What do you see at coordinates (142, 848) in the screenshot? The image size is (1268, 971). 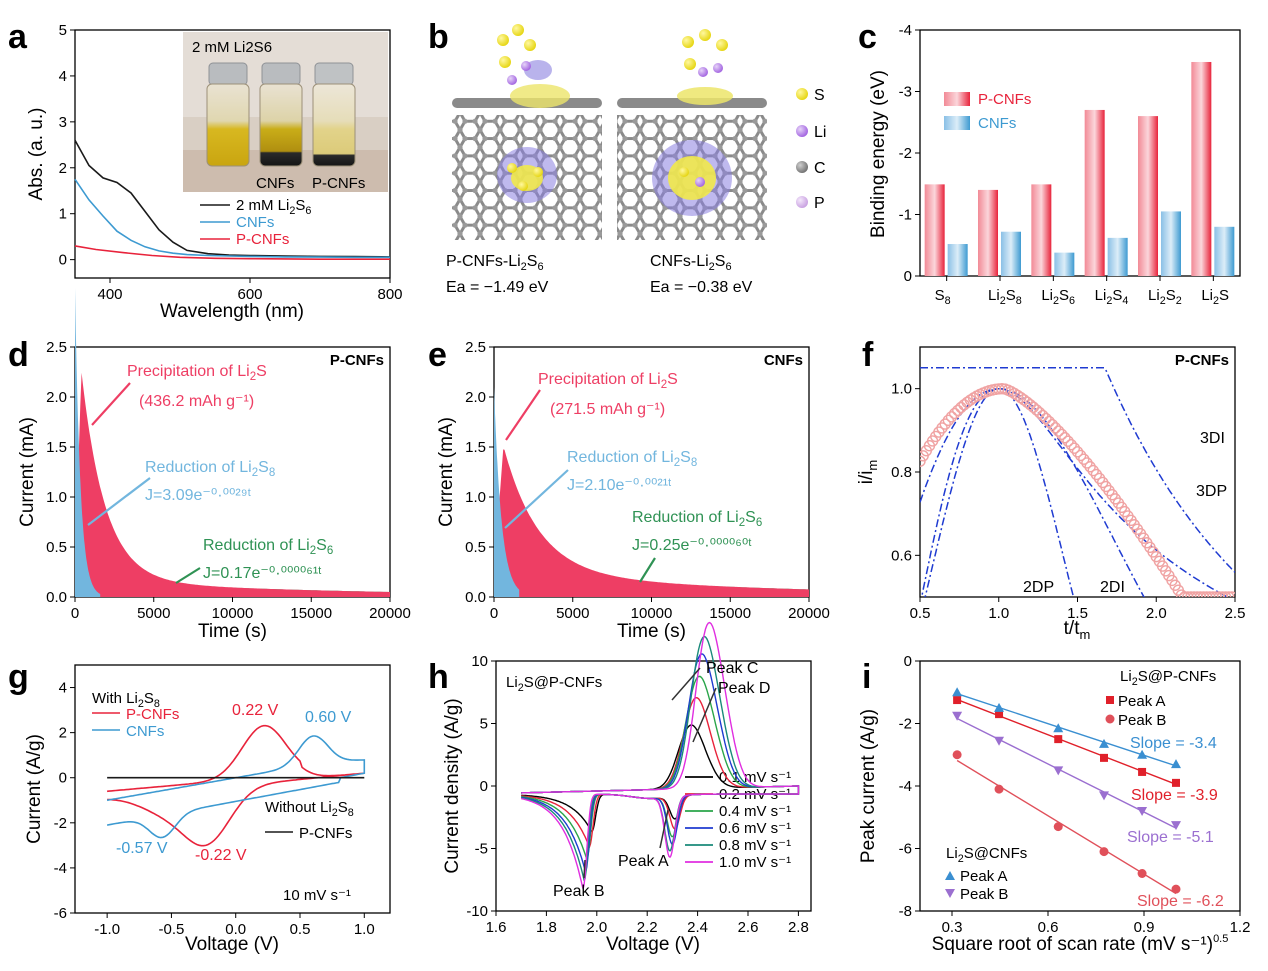 I see `peak-label: -0.57 V` at bounding box center [142, 848].